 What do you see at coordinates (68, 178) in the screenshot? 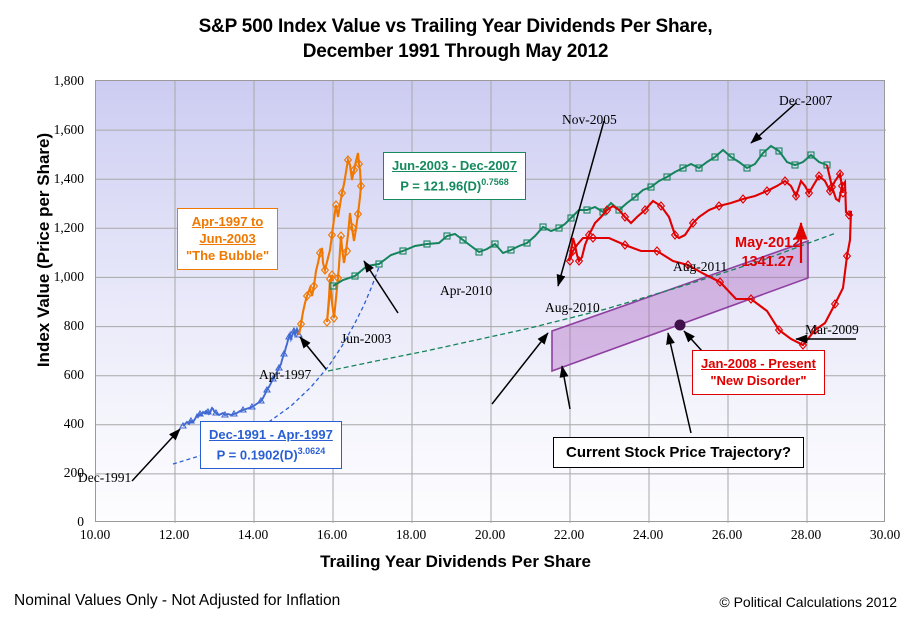
I see `y-tick-1400: 1,400` at bounding box center [68, 178].